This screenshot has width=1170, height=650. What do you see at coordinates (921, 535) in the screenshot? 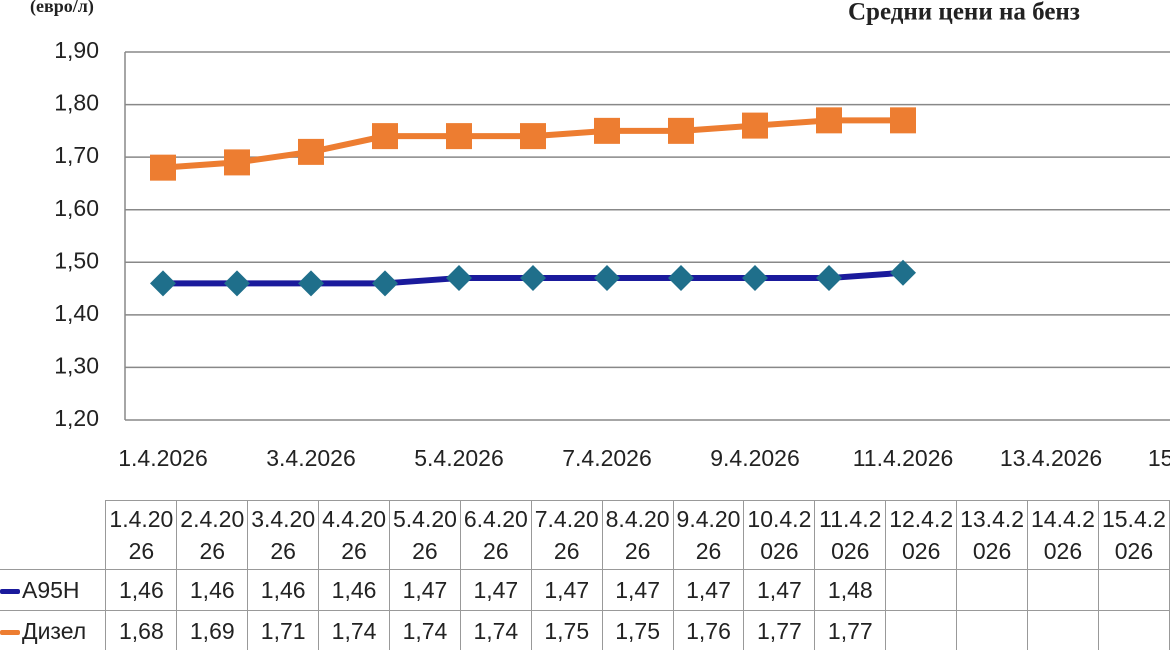
I see `table-header-cell: 12.4.2026` at bounding box center [921, 535].